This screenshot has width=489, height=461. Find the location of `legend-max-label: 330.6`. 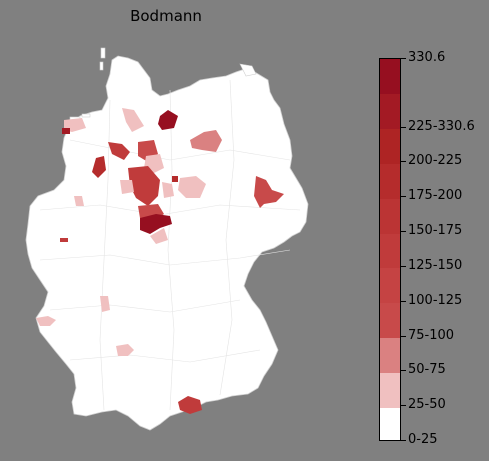

legend-max-label: 330.6 is located at coordinates (427, 57).